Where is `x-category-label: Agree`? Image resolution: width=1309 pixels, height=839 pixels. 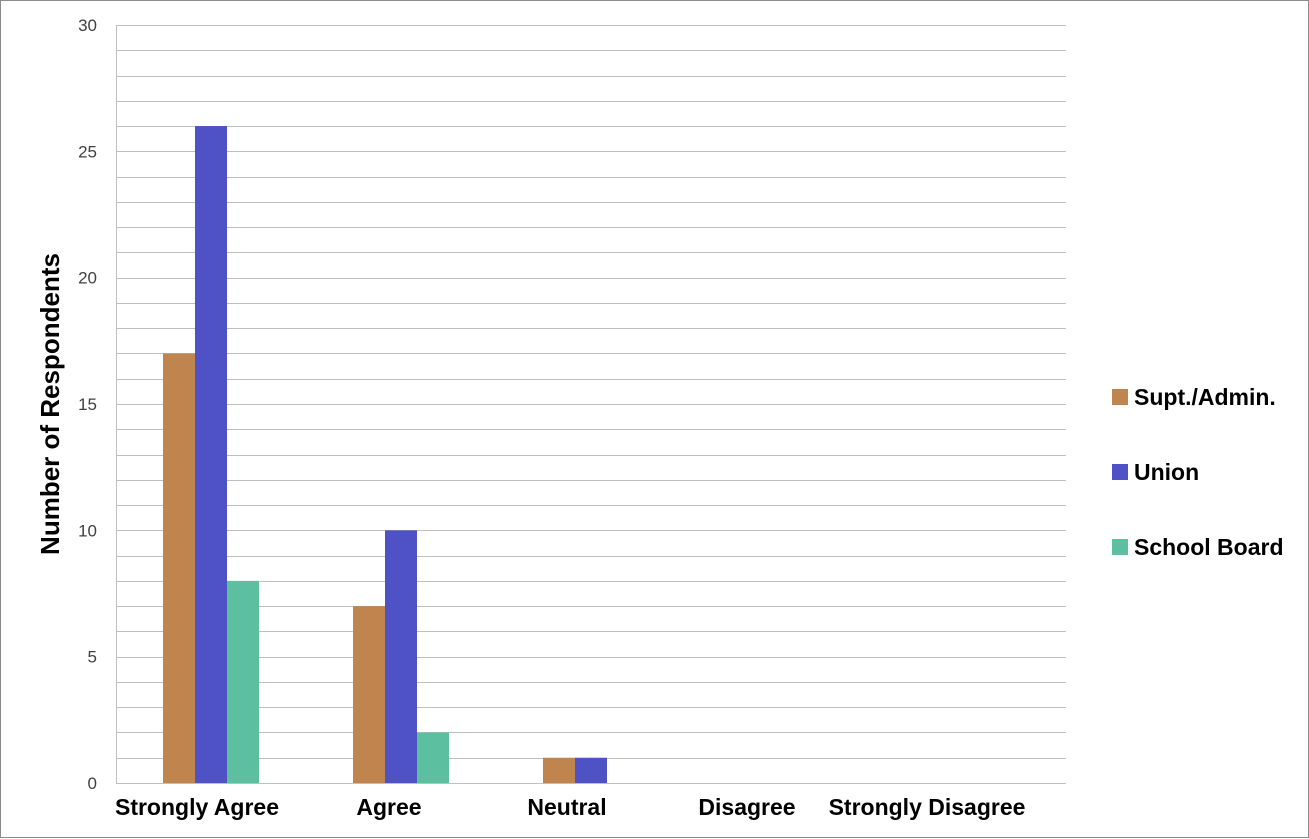 x-category-label: Agree is located at coordinates (388, 807).